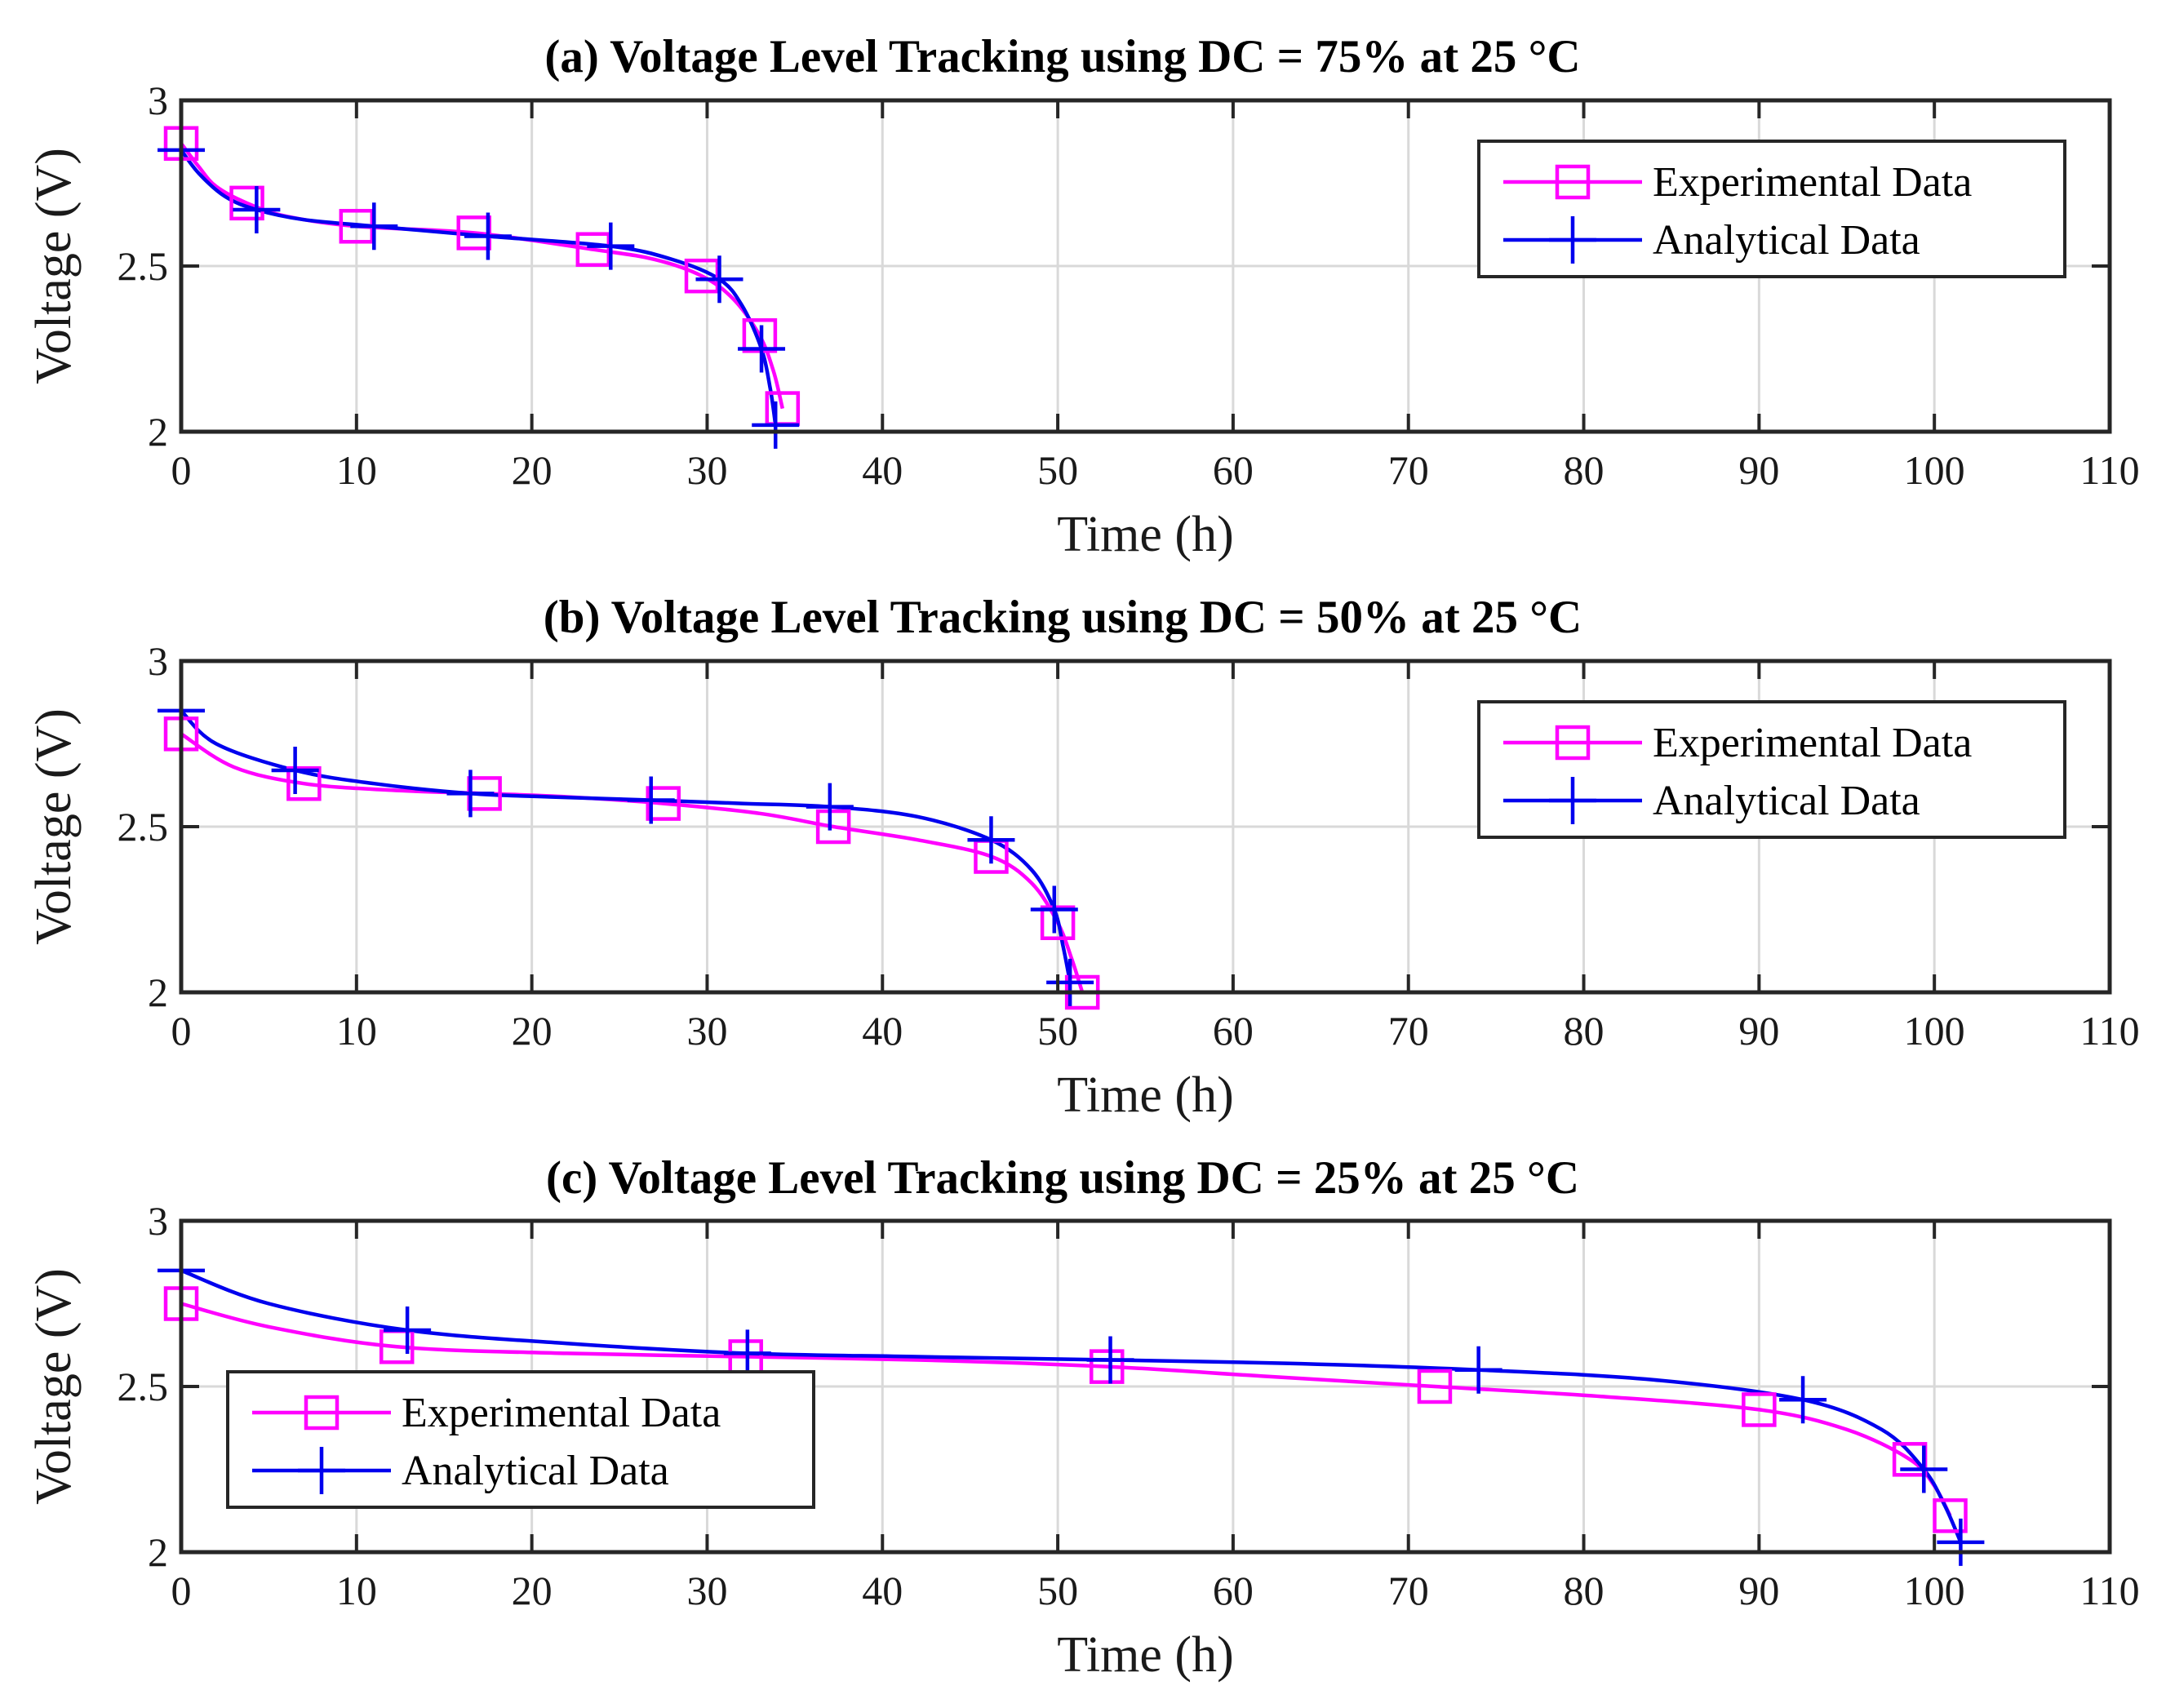 The width and height of the screenshot is (2166, 1708). What do you see at coordinates (1155, 1031) in the screenshot?
I see `panel-b-x-tick-labels: 0 10 20 30 40 50 60 70 80 90 100 110` at bounding box center [1155, 1031].